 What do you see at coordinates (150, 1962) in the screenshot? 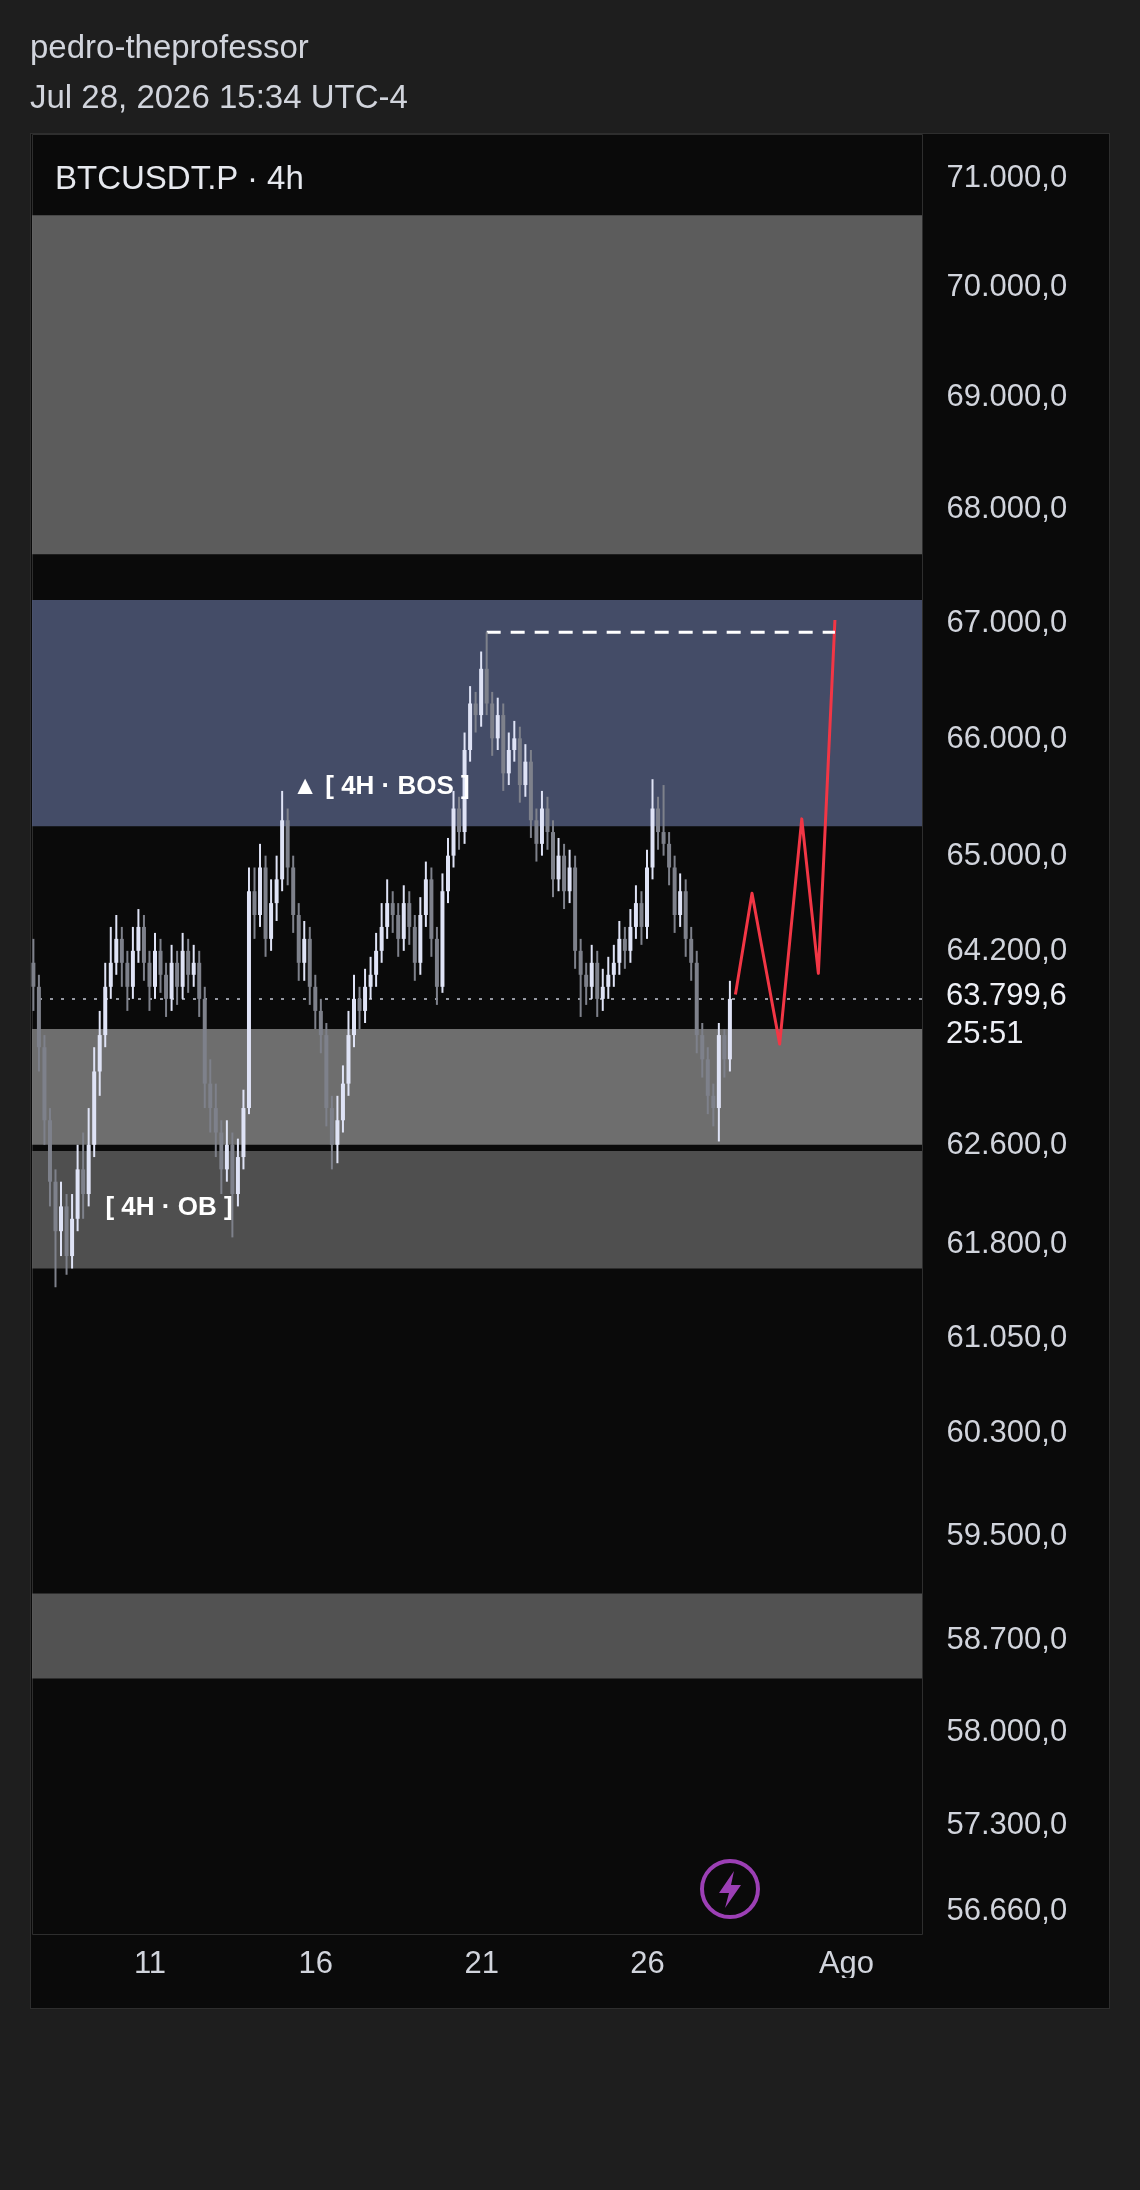
I see `x-tick-label: 11` at bounding box center [150, 1962].